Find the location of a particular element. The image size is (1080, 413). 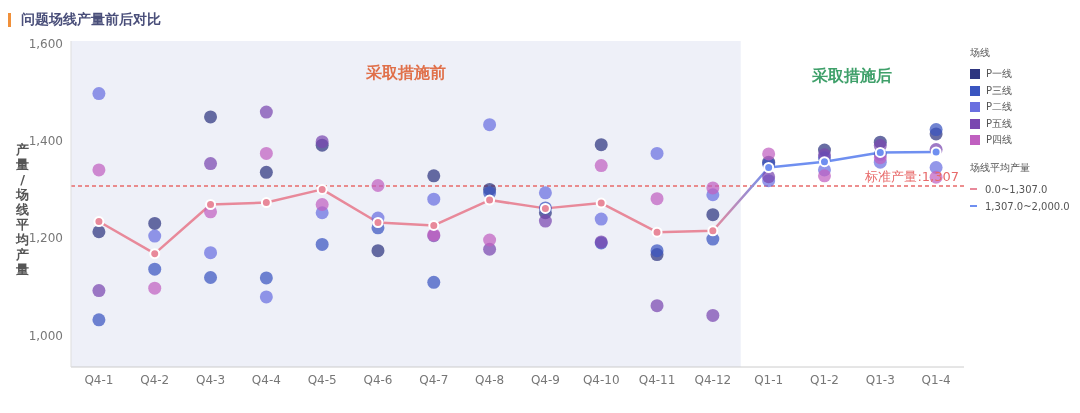

x-tick-label: Q4-10 is located at coordinates (601, 379).